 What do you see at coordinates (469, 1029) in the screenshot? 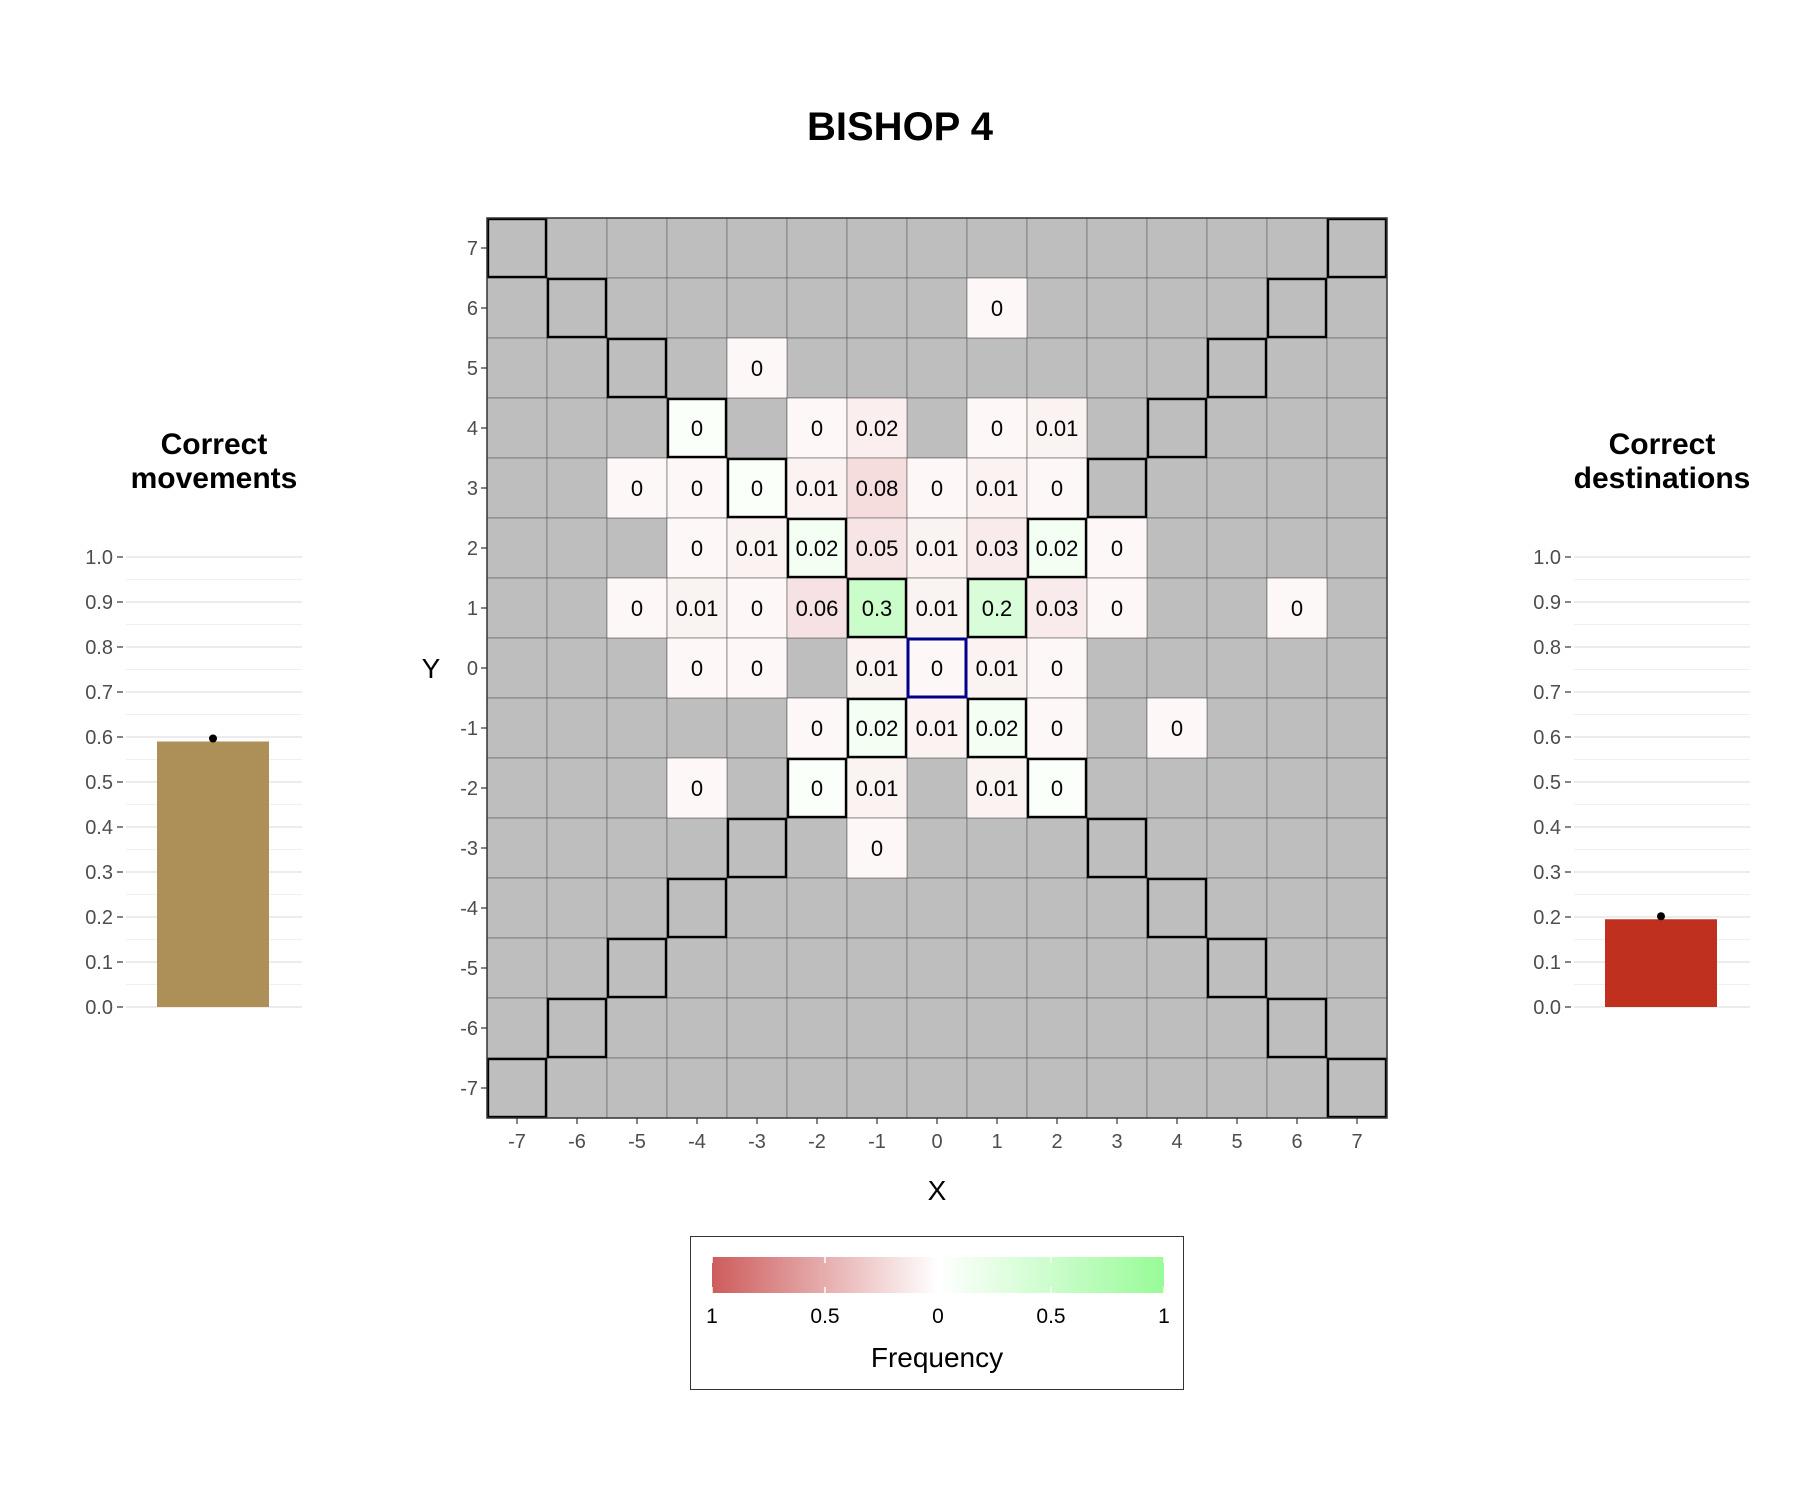
I see `y-tick-label: -6` at bounding box center [469, 1029].